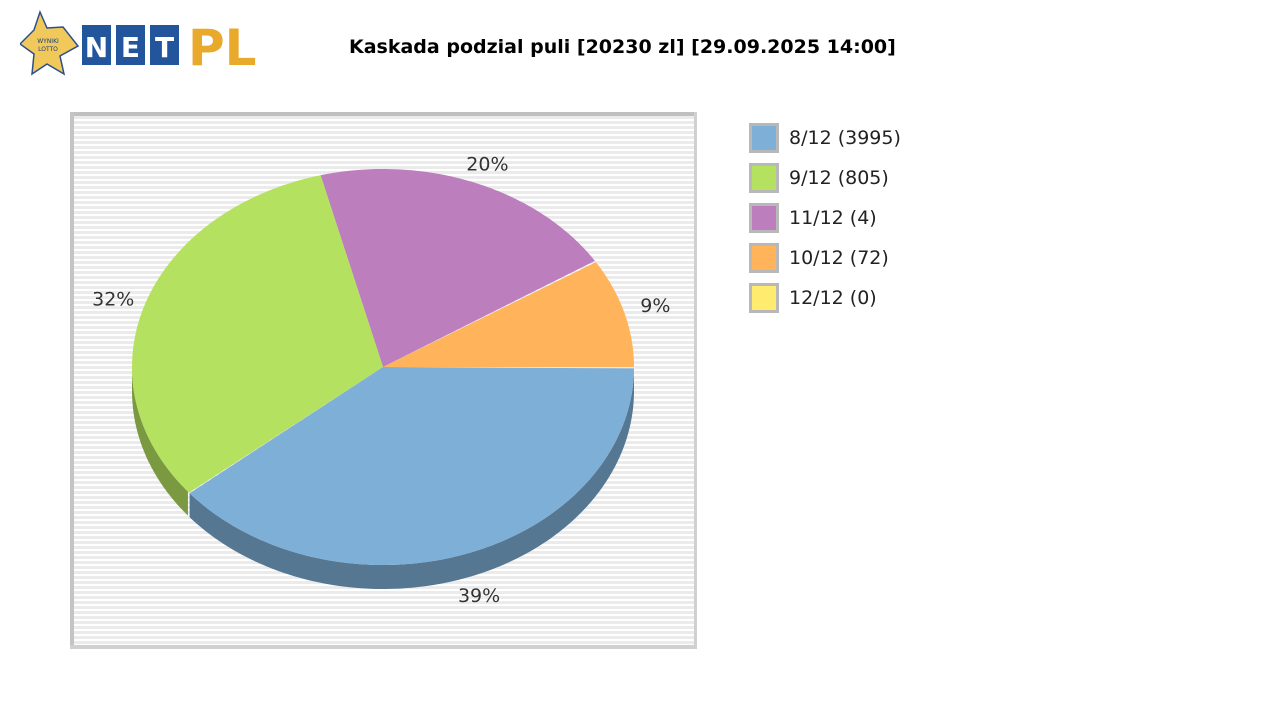 This screenshot has width=1280, height=720. Describe the element at coordinates (487, 164) in the screenshot. I see `slice-label: 20%` at that location.